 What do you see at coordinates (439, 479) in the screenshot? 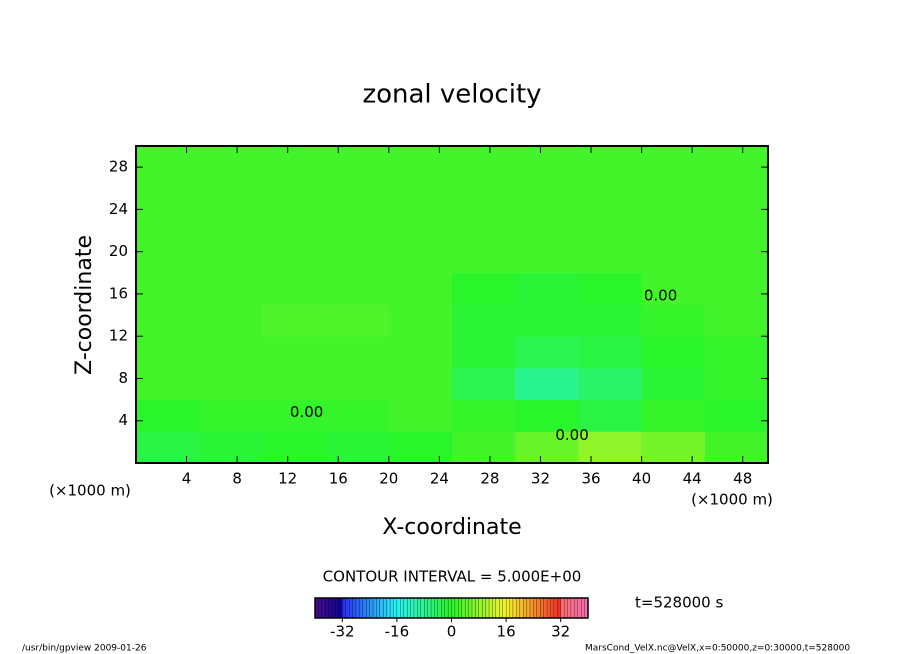
I see `x-tick-label: 24` at bounding box center [439, 479].